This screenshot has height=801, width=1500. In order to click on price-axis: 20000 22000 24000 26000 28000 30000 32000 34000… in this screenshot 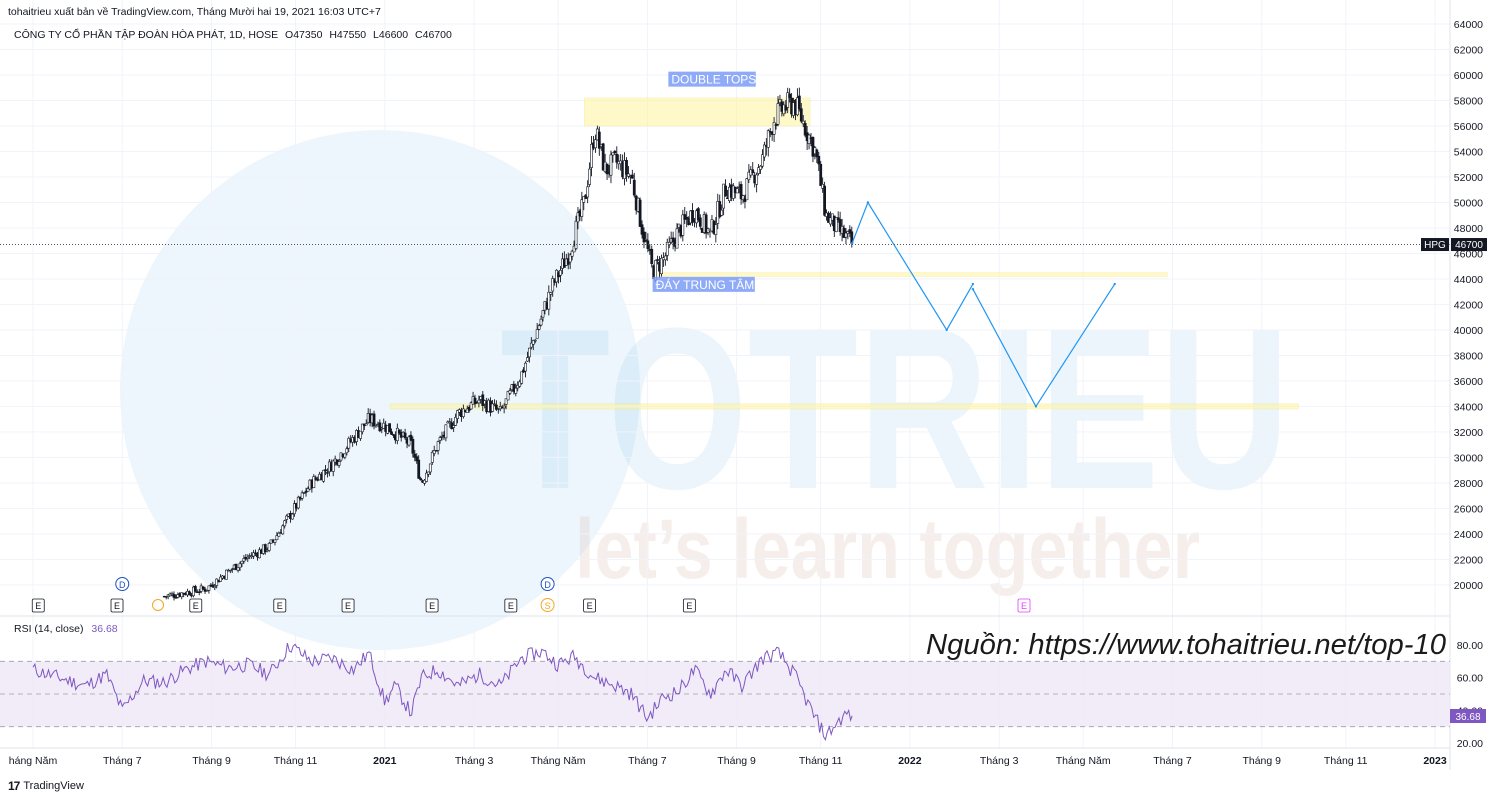, I will do `click(1468, 305)`.